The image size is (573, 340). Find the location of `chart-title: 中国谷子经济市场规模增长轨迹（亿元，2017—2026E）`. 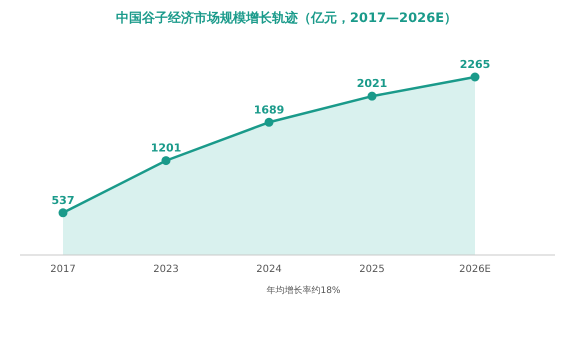

chart-title: 中国谷子经济市场规模增长轨迹（亿元，2017—2026E） is located at coordinates (287, 18).